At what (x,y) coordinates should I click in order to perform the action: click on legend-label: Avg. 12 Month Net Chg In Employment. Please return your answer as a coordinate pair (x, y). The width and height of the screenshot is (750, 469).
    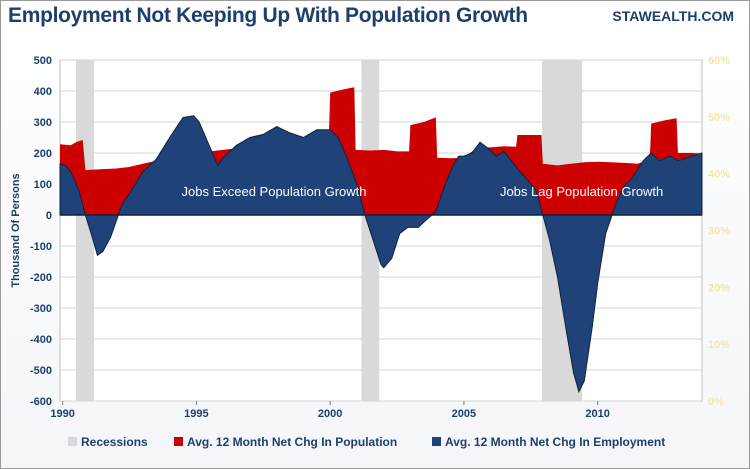
    Looking at the image, I should click on (555, 442).